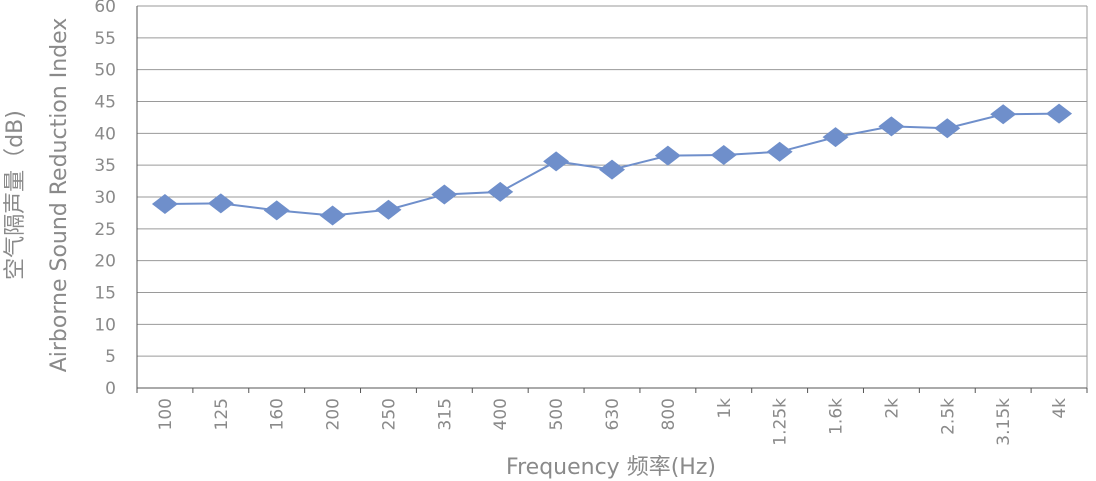 The width and height of the screenshot is (1096, 481). What do you see at coordinates (669, 414) in the screenshot?
I see `x-tick-label-800: 800` at bounding box center [669, 414].